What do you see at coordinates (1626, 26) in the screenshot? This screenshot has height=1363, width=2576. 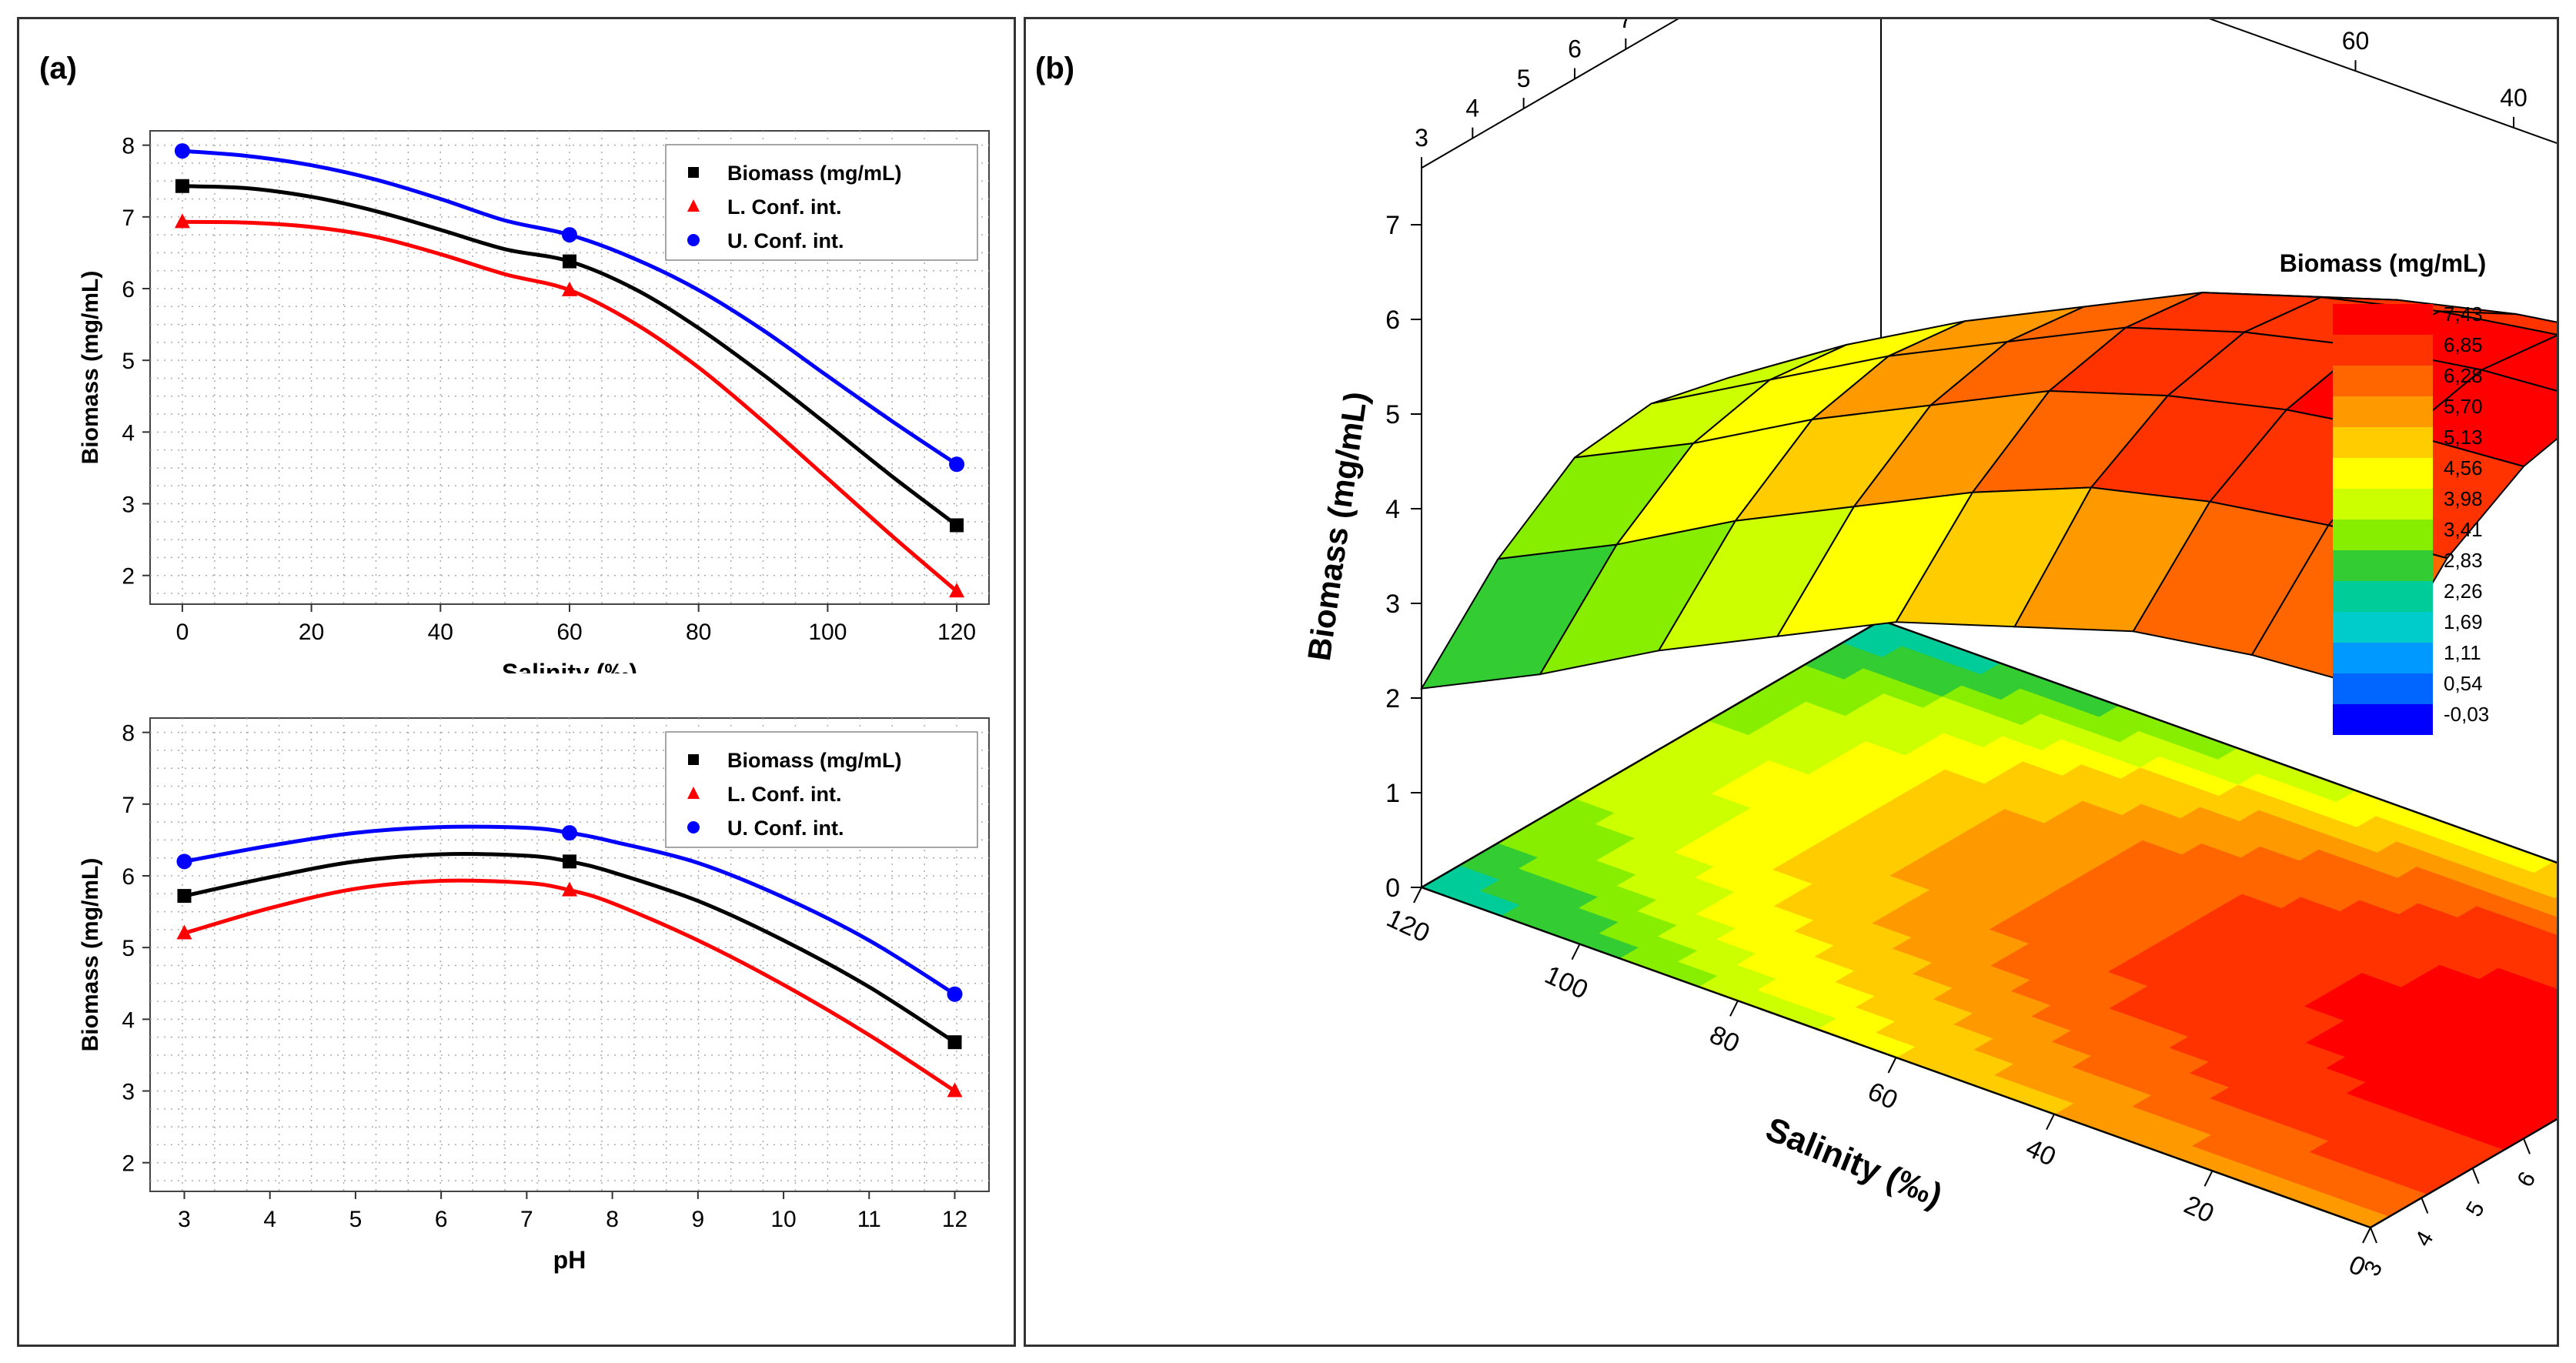 I see `top-ph-tick-label: 7` at bounding box center [1626, 26].